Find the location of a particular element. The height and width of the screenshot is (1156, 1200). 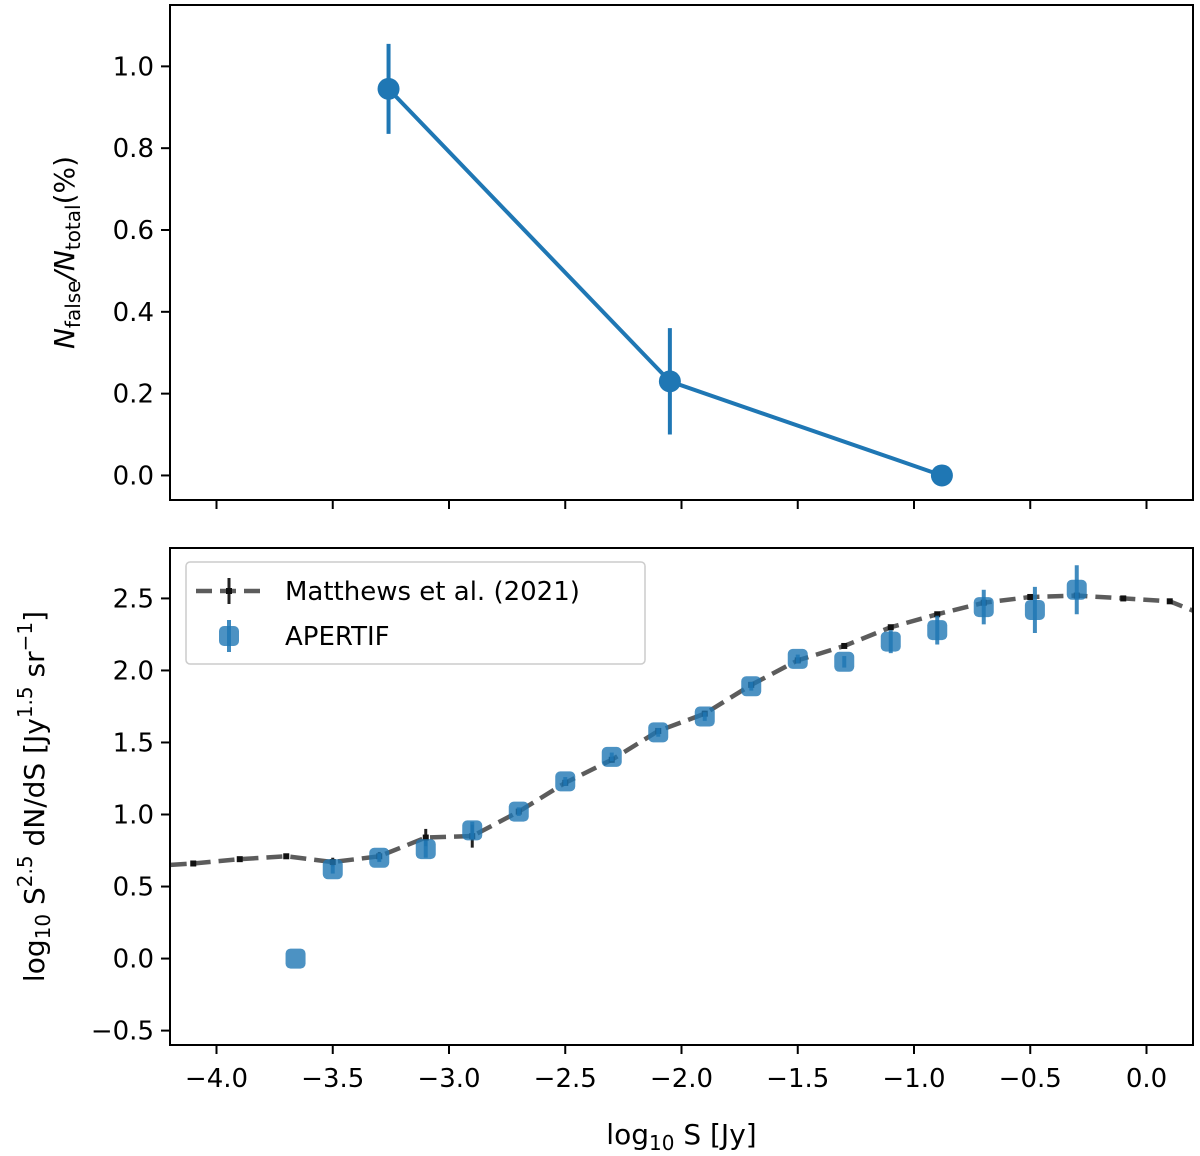

bottom-y-axis-label: log10 S2.5 dN/dS [Jy1.5 sr−1] is located at coordinates (34, 796).